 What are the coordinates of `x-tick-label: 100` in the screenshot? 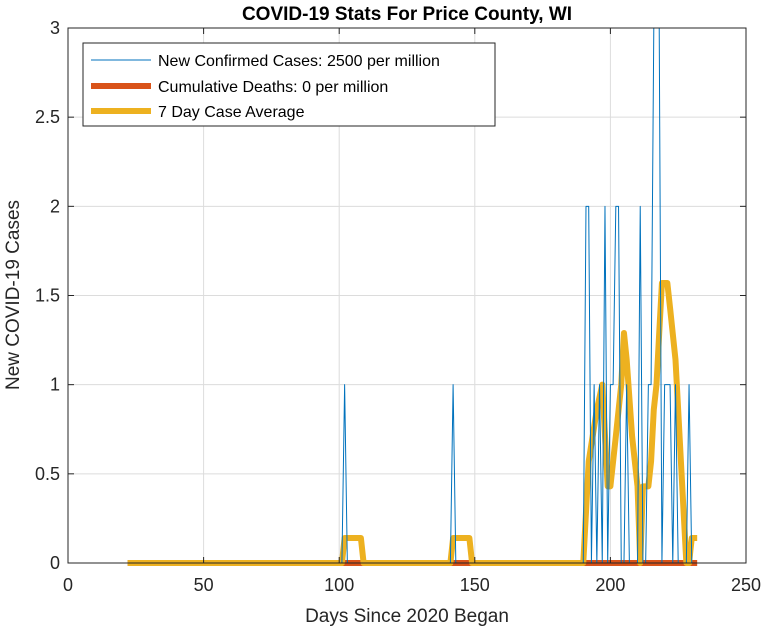 It's located at (339, 585).